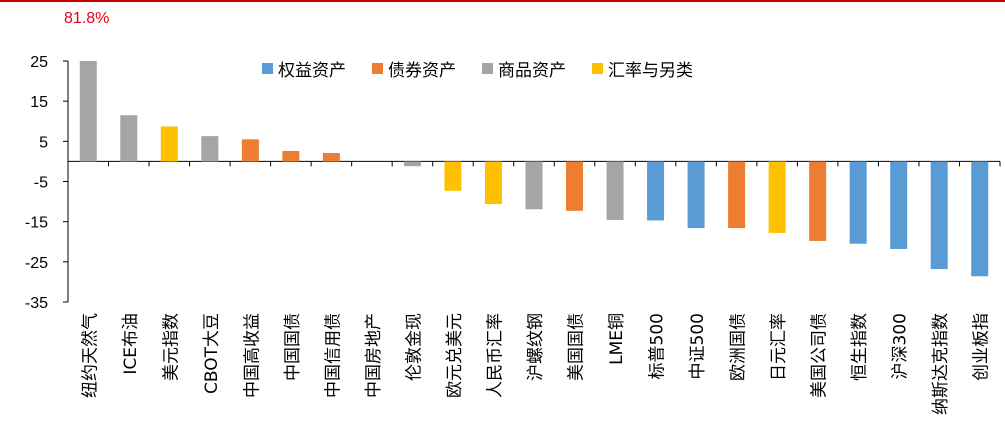 This screenshot has width=1005, height=444. What do you see at coordinates (617, 339) in the screenshot?
I see `x-category-label: LME铜` at bounding box center [617, 339].